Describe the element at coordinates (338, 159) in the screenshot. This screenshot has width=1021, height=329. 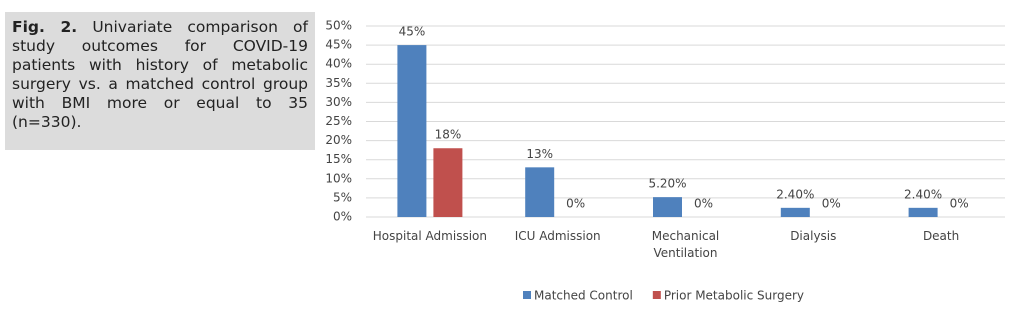
I see `y-tick-label: 15%` at that location.